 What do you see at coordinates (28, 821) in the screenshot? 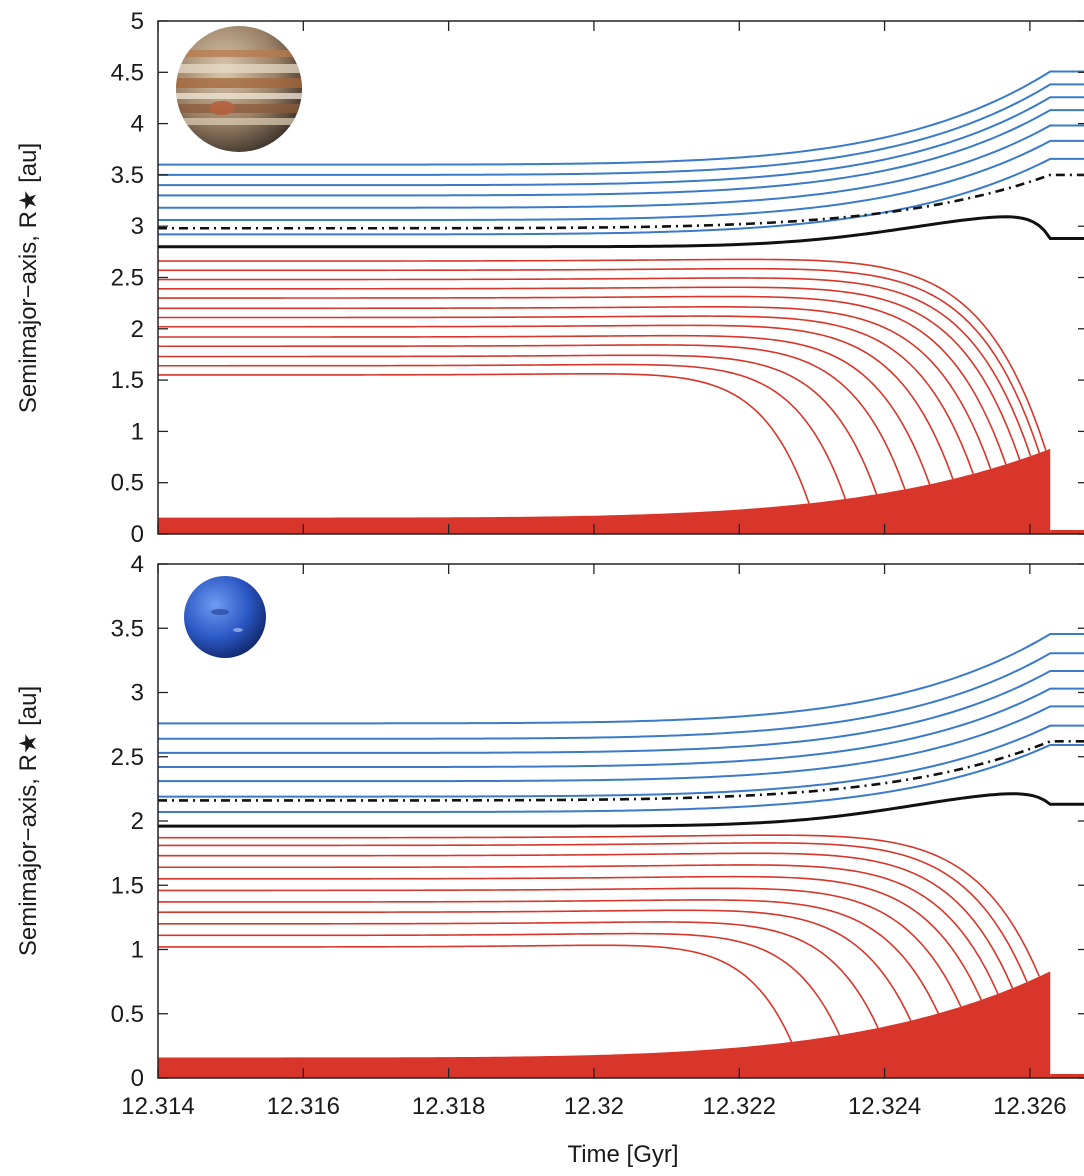
I see `bottom-y-axis-label: Semimajor−axis, R★ [au]` at bounding box center [28, 821].